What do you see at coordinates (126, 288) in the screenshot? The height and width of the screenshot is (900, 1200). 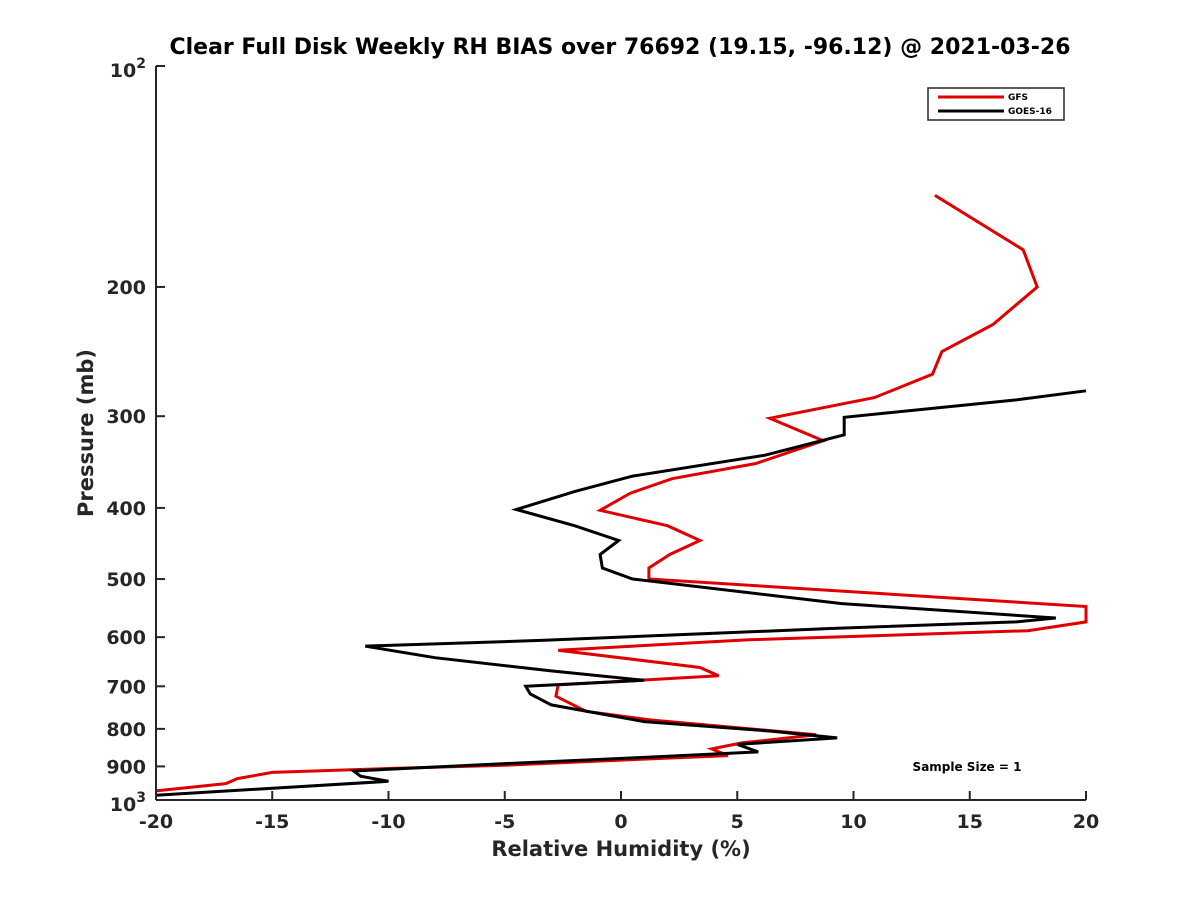 I see `y-tick-label: 200` at bounding box center [126, 288].